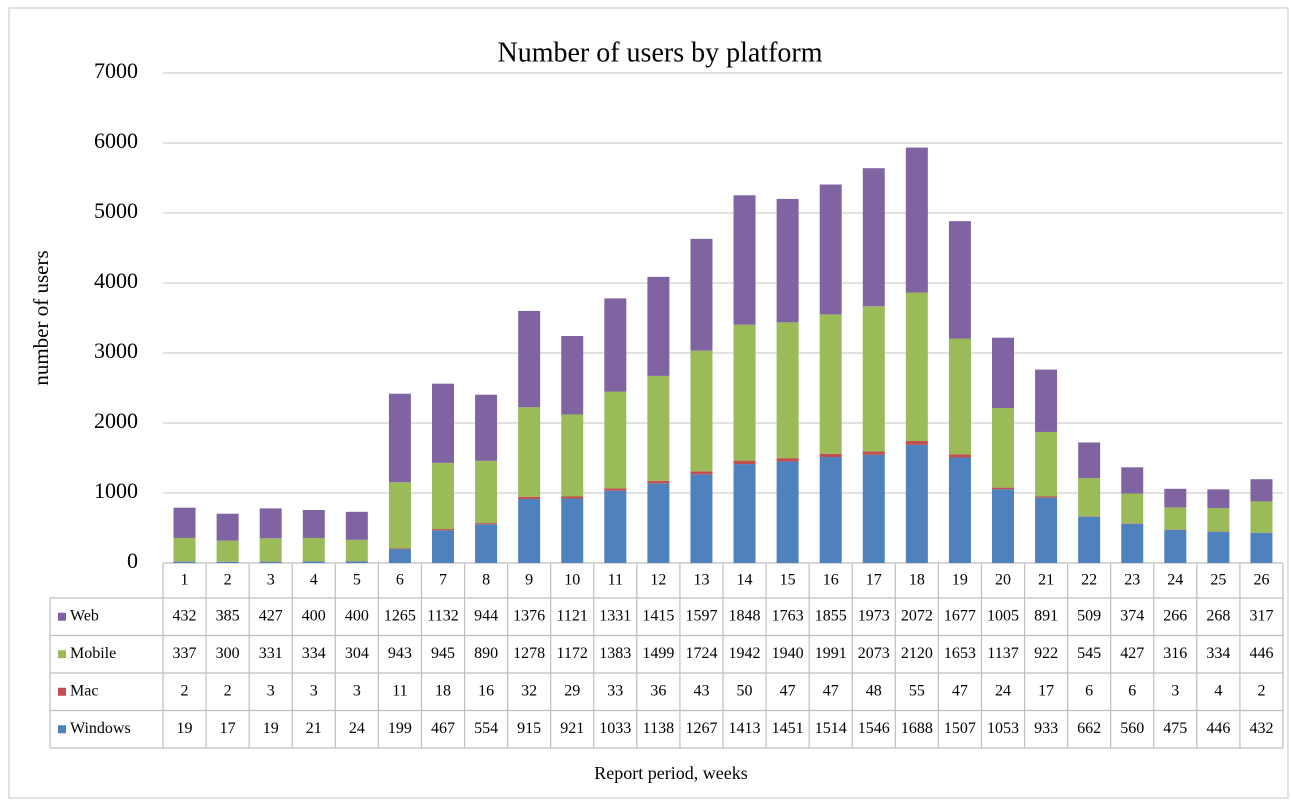  Describe the element at coordinates (572, 728) in the screenshot. I see `table-value: 921` at that location.